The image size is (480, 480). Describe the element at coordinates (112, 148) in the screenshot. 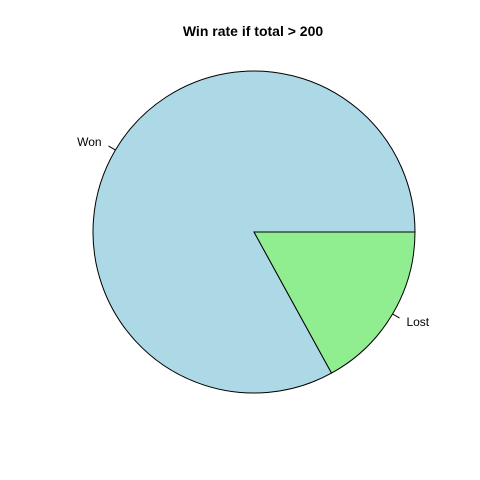

I see `leader-line-won` at that location.